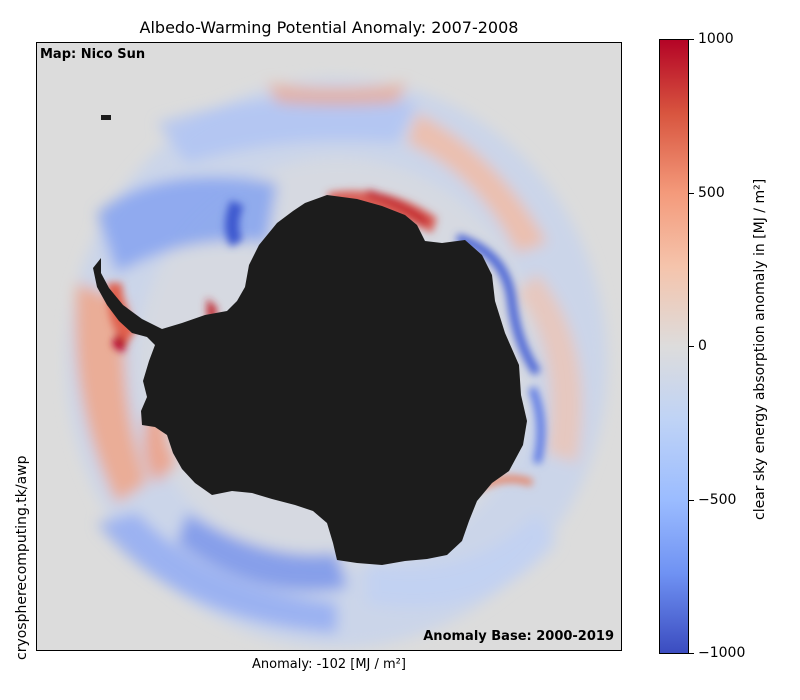 This screenshot has width=800, height=700. I want to click on colorbar-tick-label: 1000, so click(716, 39).